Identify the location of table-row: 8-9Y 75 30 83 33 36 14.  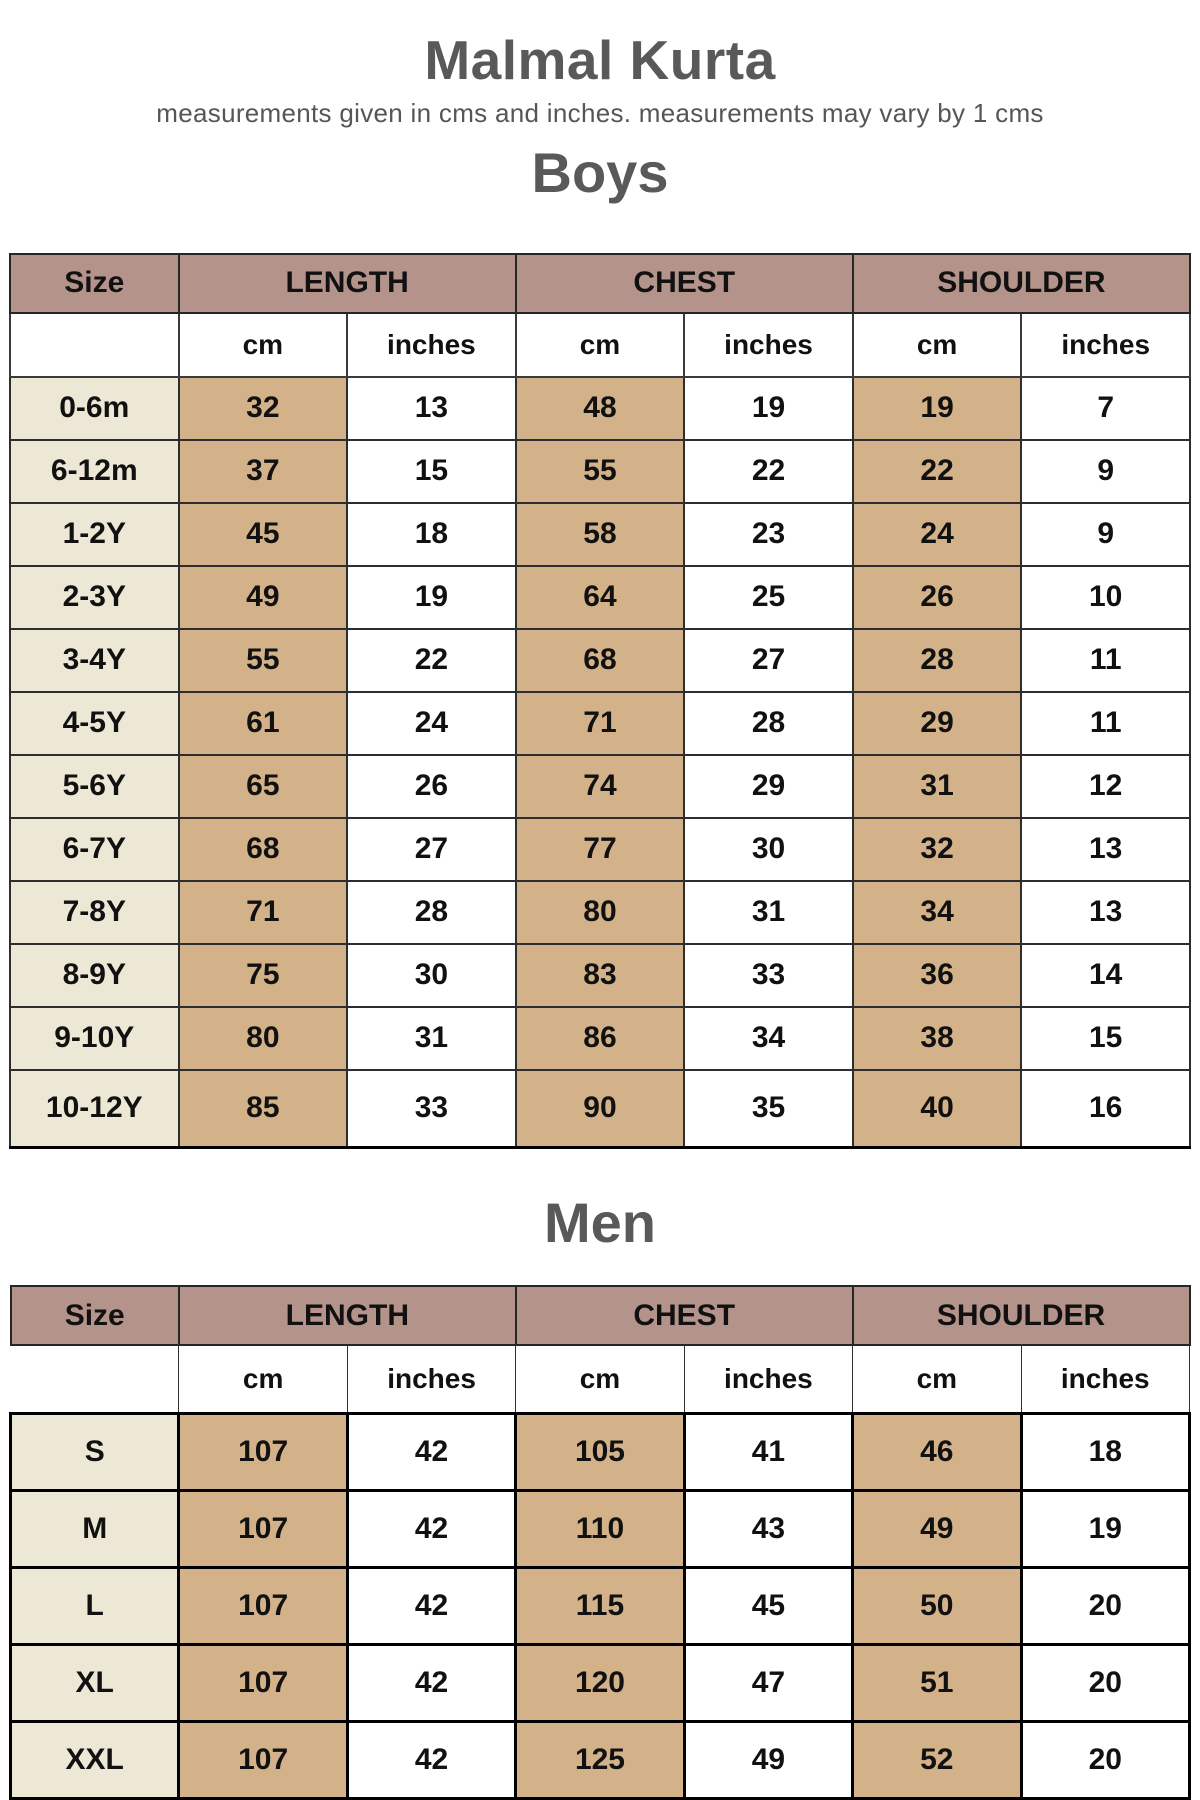
(600, 975).